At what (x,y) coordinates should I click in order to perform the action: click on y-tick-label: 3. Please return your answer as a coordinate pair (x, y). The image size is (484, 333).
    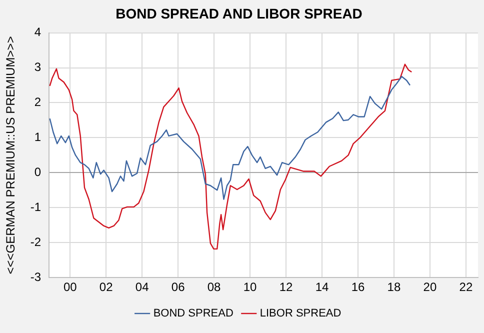
    Looking at the image, I should click on (38, 67).